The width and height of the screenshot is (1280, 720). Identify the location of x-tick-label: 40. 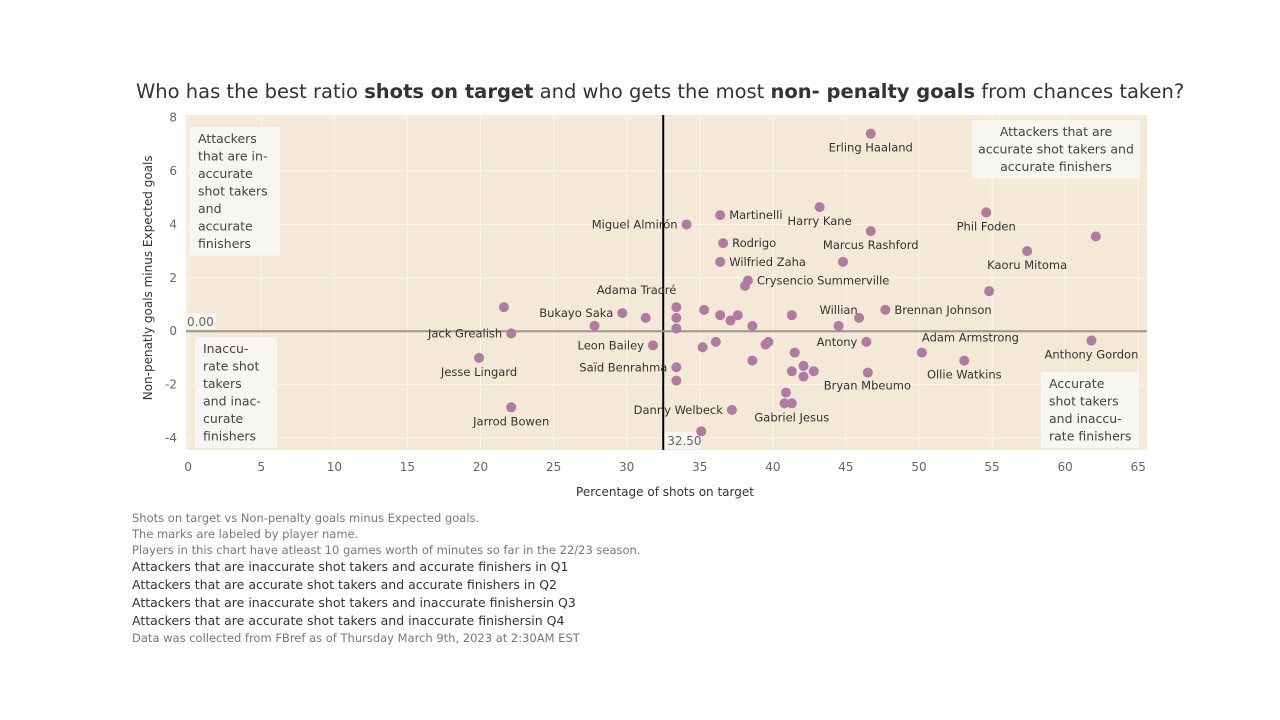
(772, 467).